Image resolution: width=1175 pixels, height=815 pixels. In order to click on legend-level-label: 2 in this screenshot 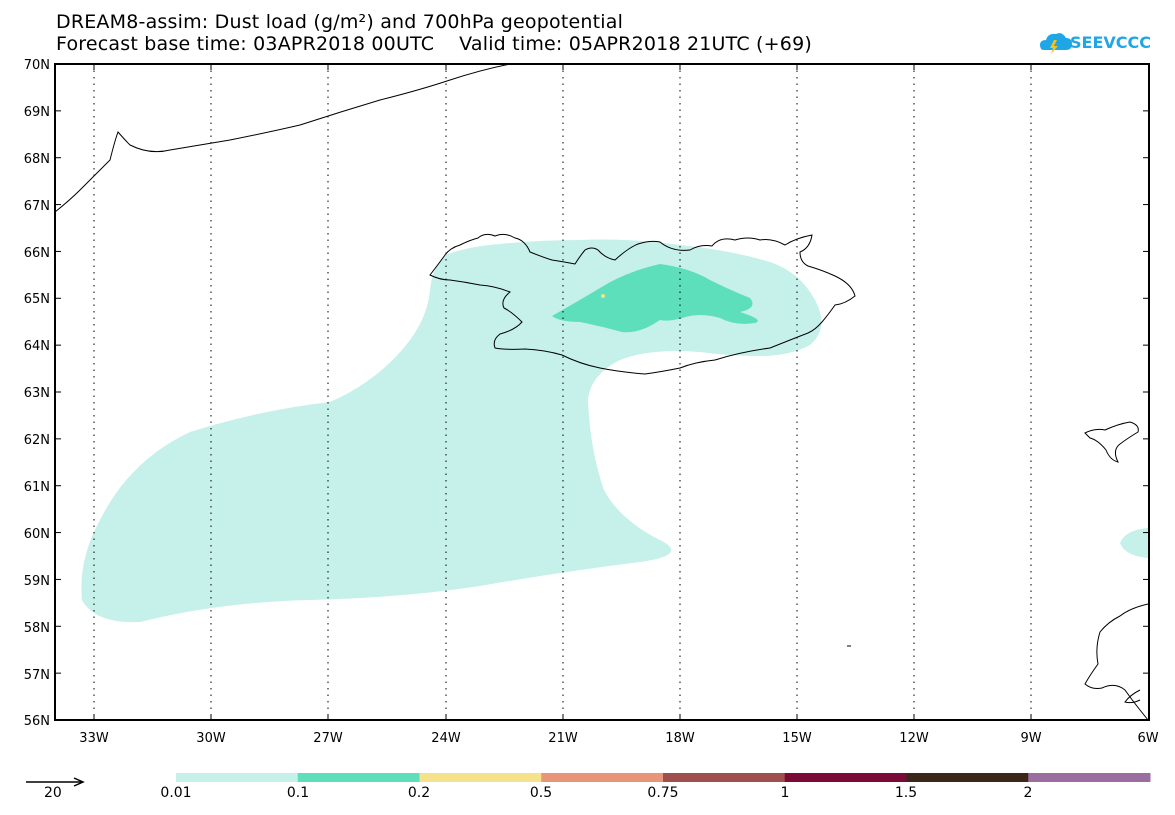, I will do `click(1028, 793)`.